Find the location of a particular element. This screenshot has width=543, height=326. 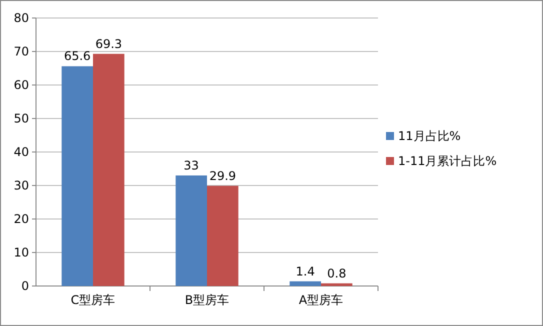

y-tick-label: 30 is located at coordinates (21, 185).